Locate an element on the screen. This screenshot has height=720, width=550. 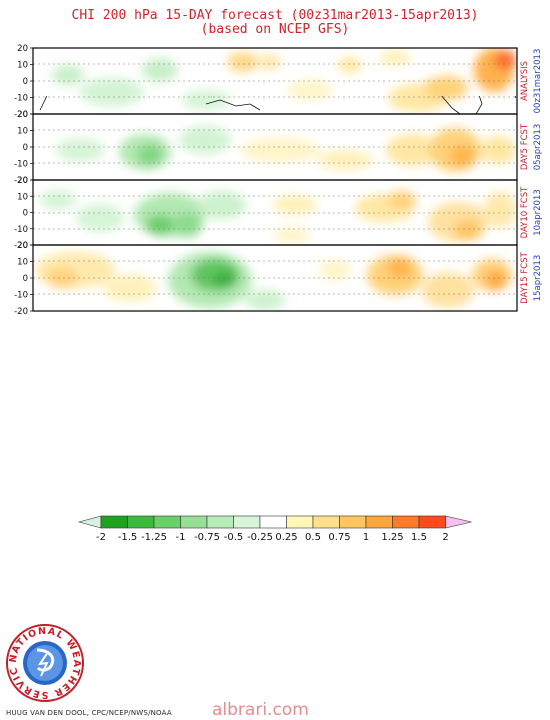
chi-field-day15 is located at coordinates (273, 281).